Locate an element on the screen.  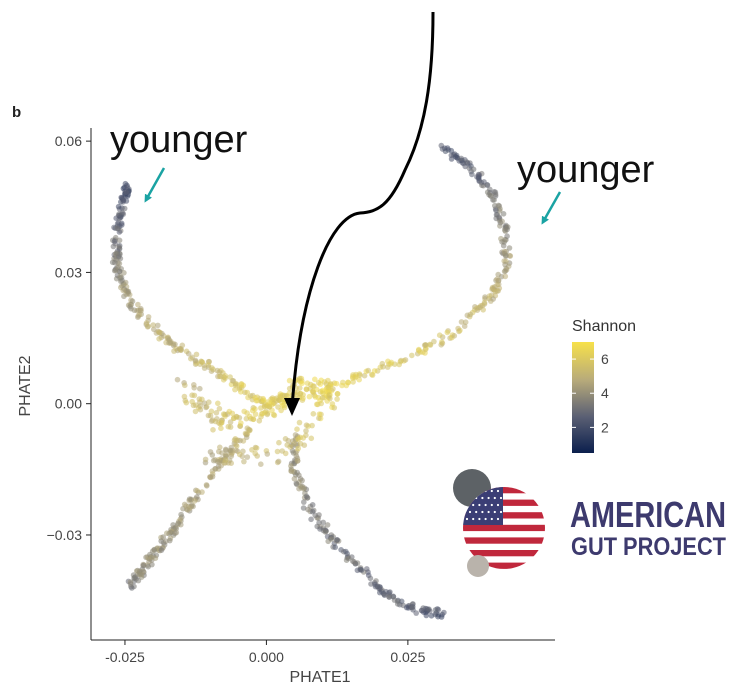
x-axis-title: PHATE1 is located at coordinates (319, 677).